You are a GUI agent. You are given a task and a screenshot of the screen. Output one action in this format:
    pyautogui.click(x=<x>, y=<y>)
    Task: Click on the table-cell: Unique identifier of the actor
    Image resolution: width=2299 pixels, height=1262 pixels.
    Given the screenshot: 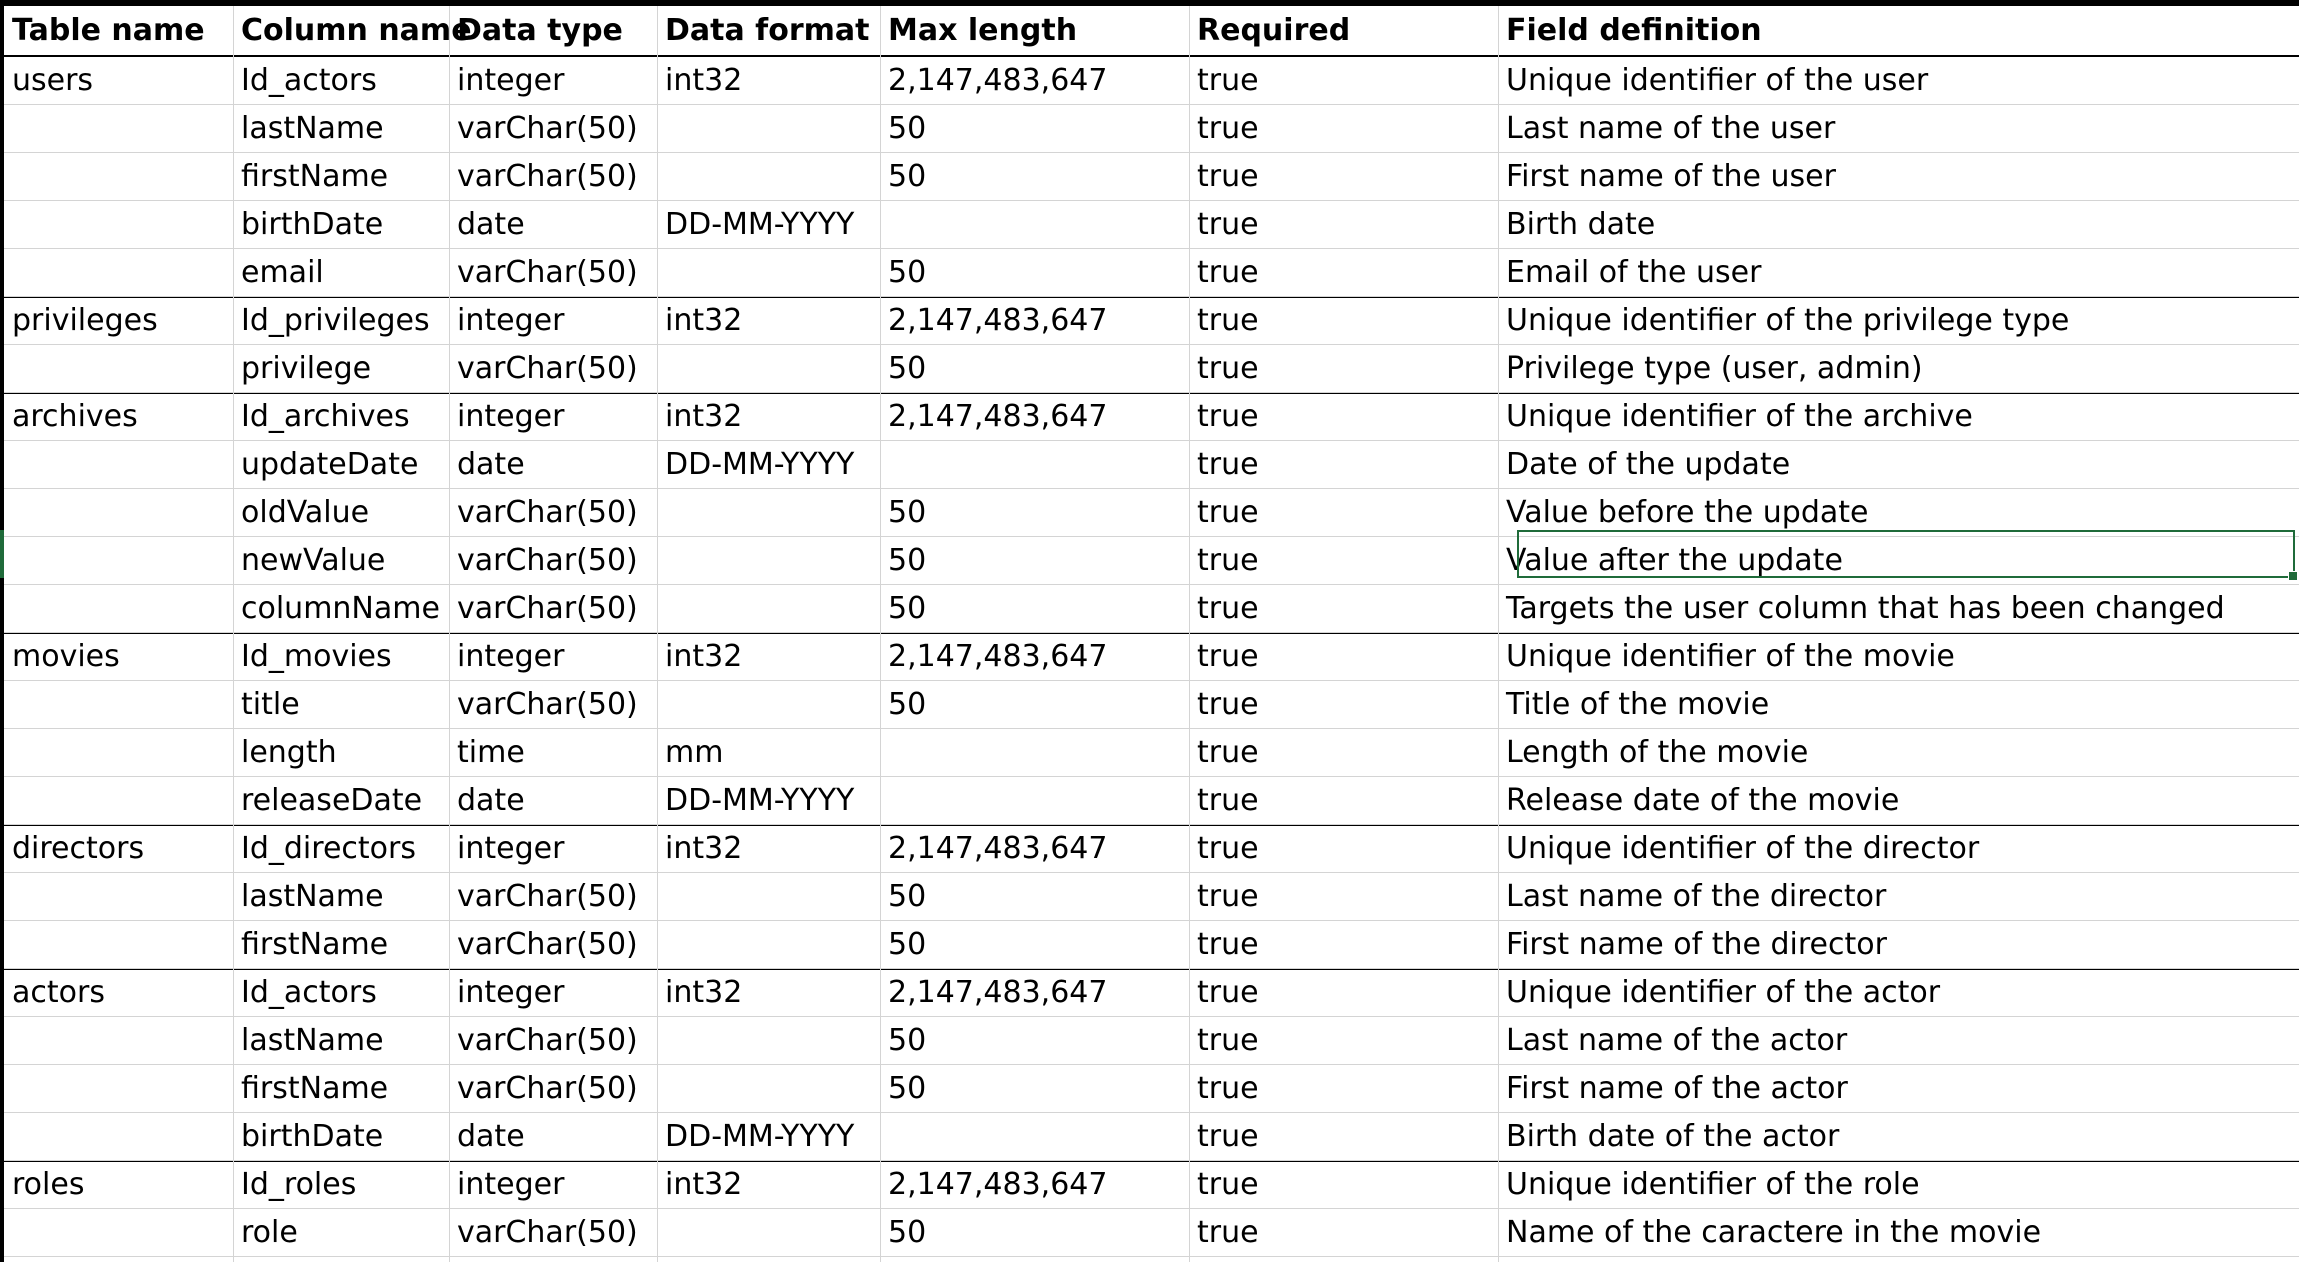 What is the action you would take?
    pyautogui.click(x=1723, y=992)
    